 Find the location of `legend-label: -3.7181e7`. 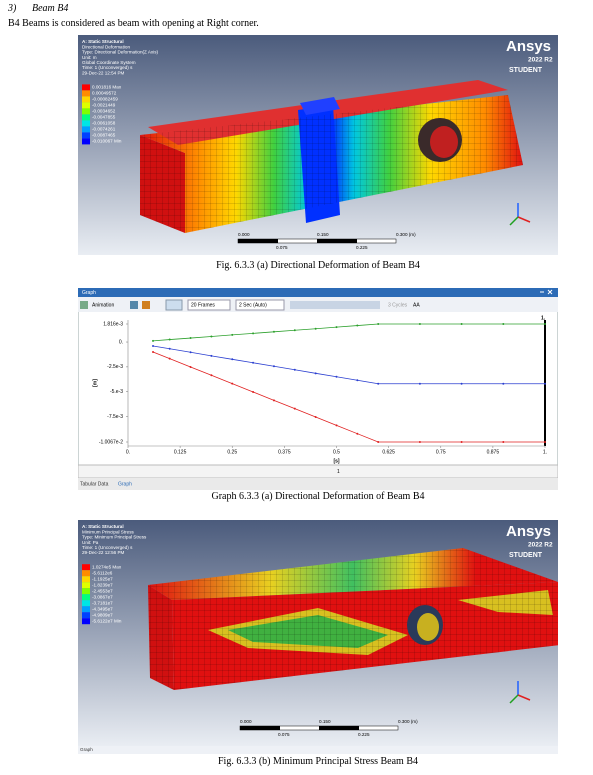

legend-label: -3.7181e7 is located at coordinates (102, 602).